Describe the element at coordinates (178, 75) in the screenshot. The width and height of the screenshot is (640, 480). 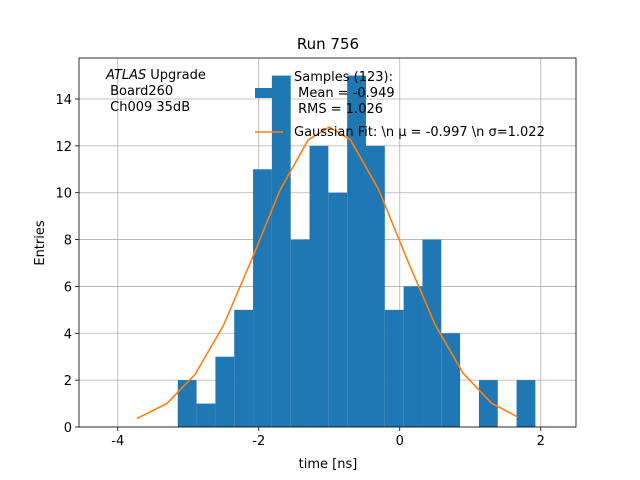
I see `annotation-text: Upgrade` at that location.